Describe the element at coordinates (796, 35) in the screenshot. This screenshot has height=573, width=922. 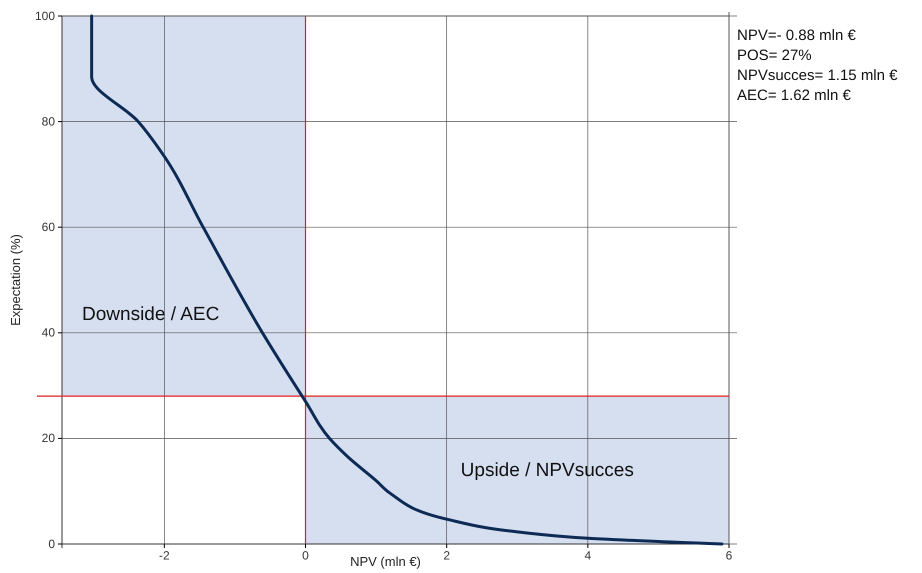
I see `text: NPV=- 0.88 mln €` at that location.